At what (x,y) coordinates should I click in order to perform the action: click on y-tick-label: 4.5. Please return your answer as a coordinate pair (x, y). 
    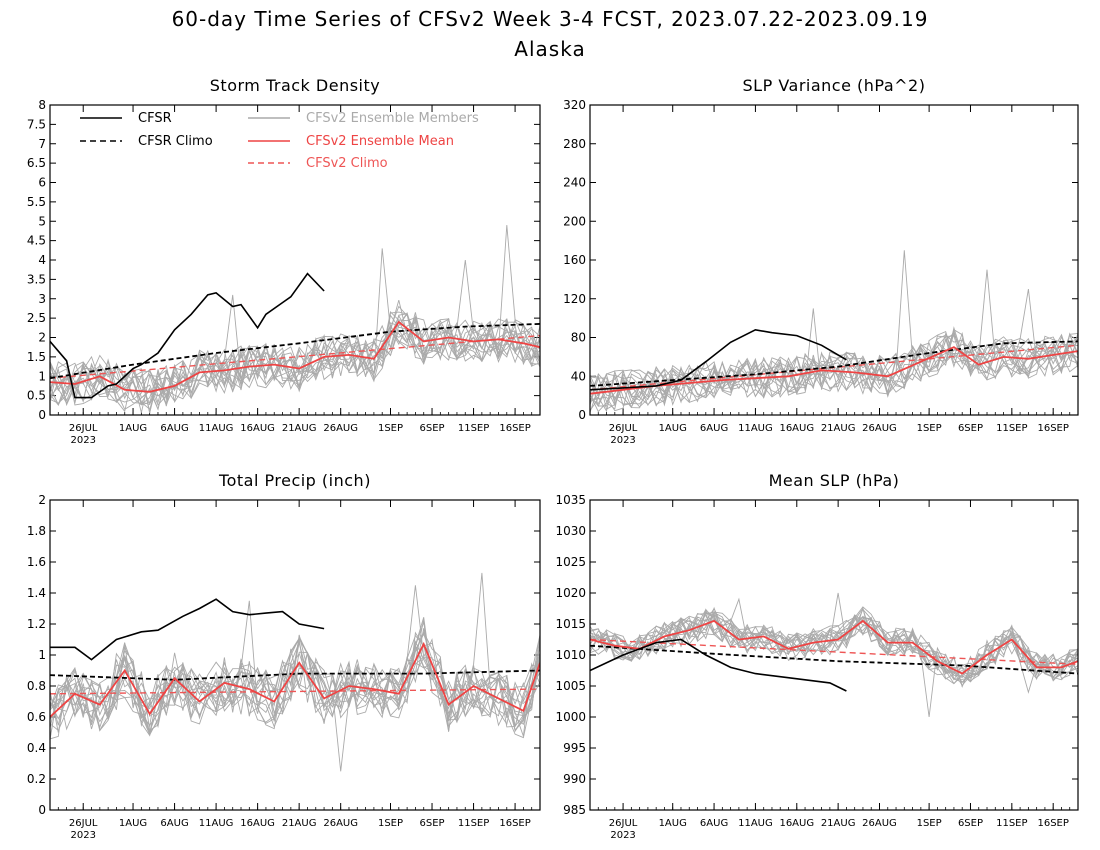
    Looking at the image, I should click on (36, 241).